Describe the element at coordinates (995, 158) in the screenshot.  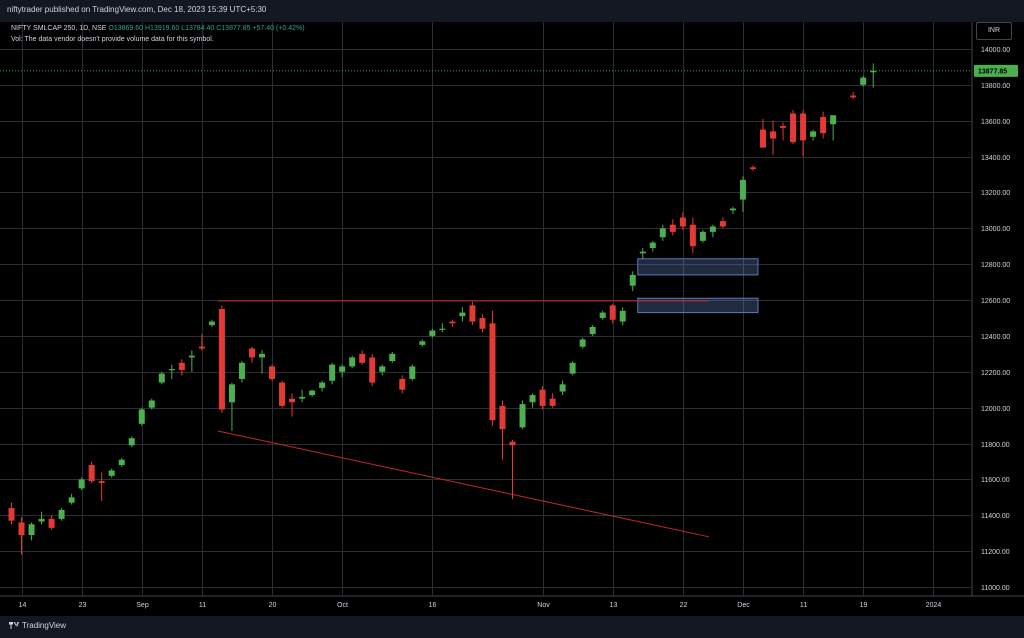
I see `price-tick-label: 13400.00` at that location.